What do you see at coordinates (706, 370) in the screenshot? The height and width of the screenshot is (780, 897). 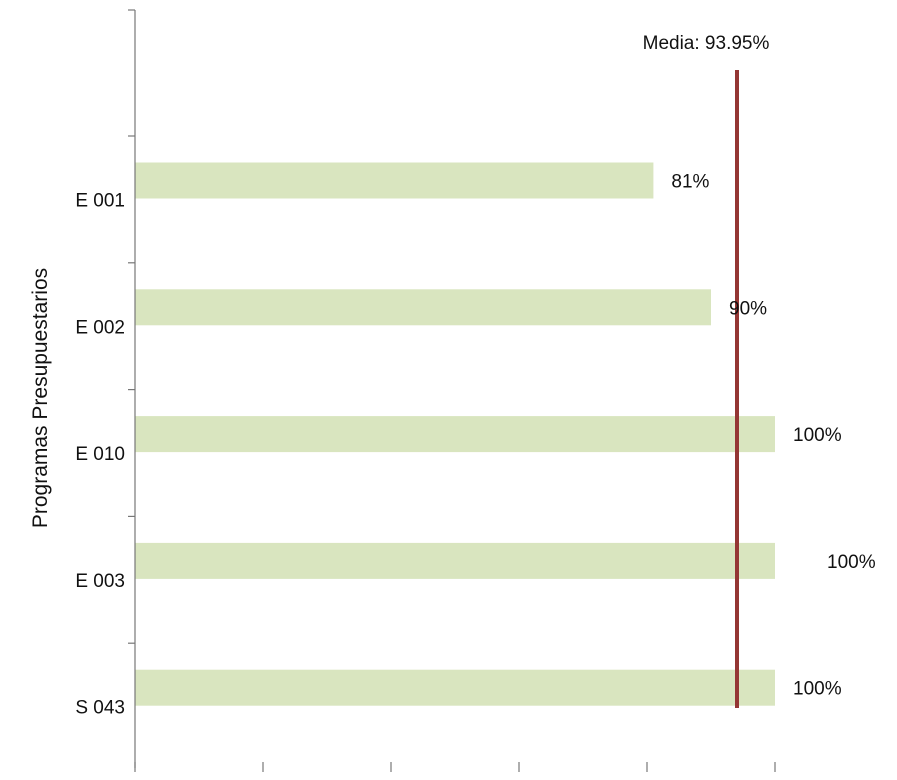 I see `mean-line-group: Media: 93.95%` at bounding box center [706, 370].